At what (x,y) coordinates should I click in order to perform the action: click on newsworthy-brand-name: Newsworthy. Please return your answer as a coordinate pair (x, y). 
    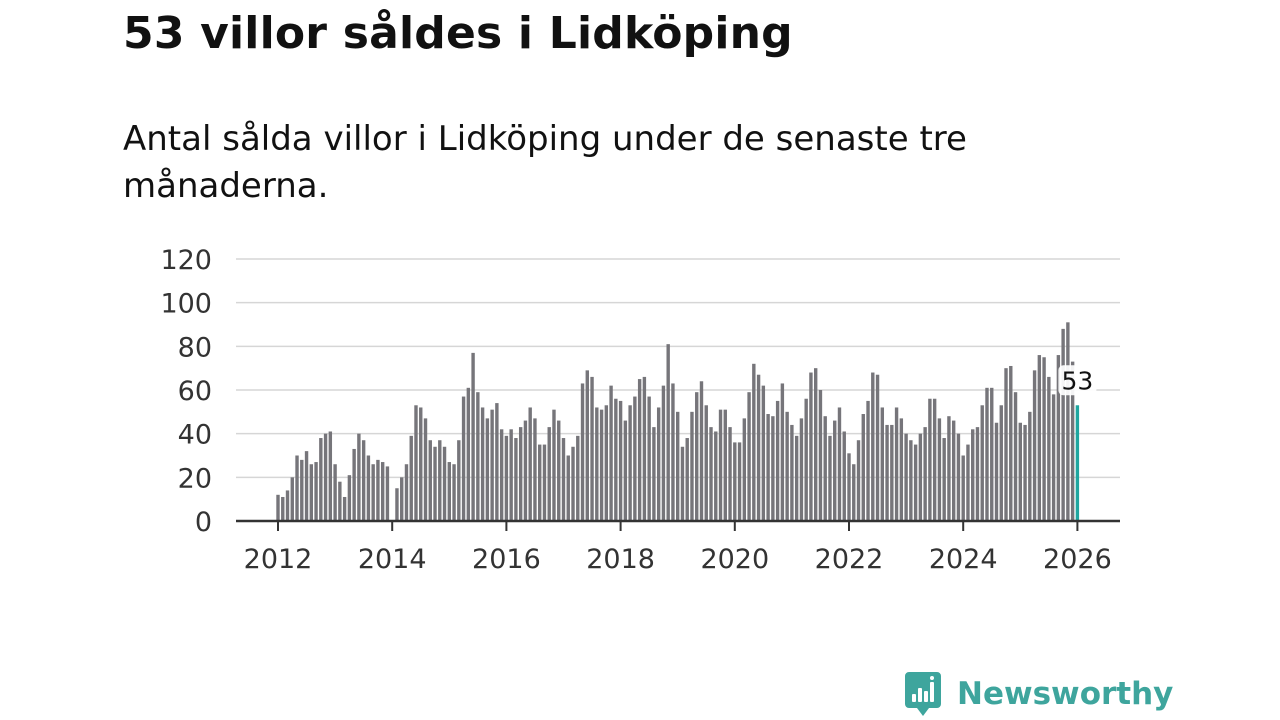
    Looking at the image, I should click on (1065, 694).